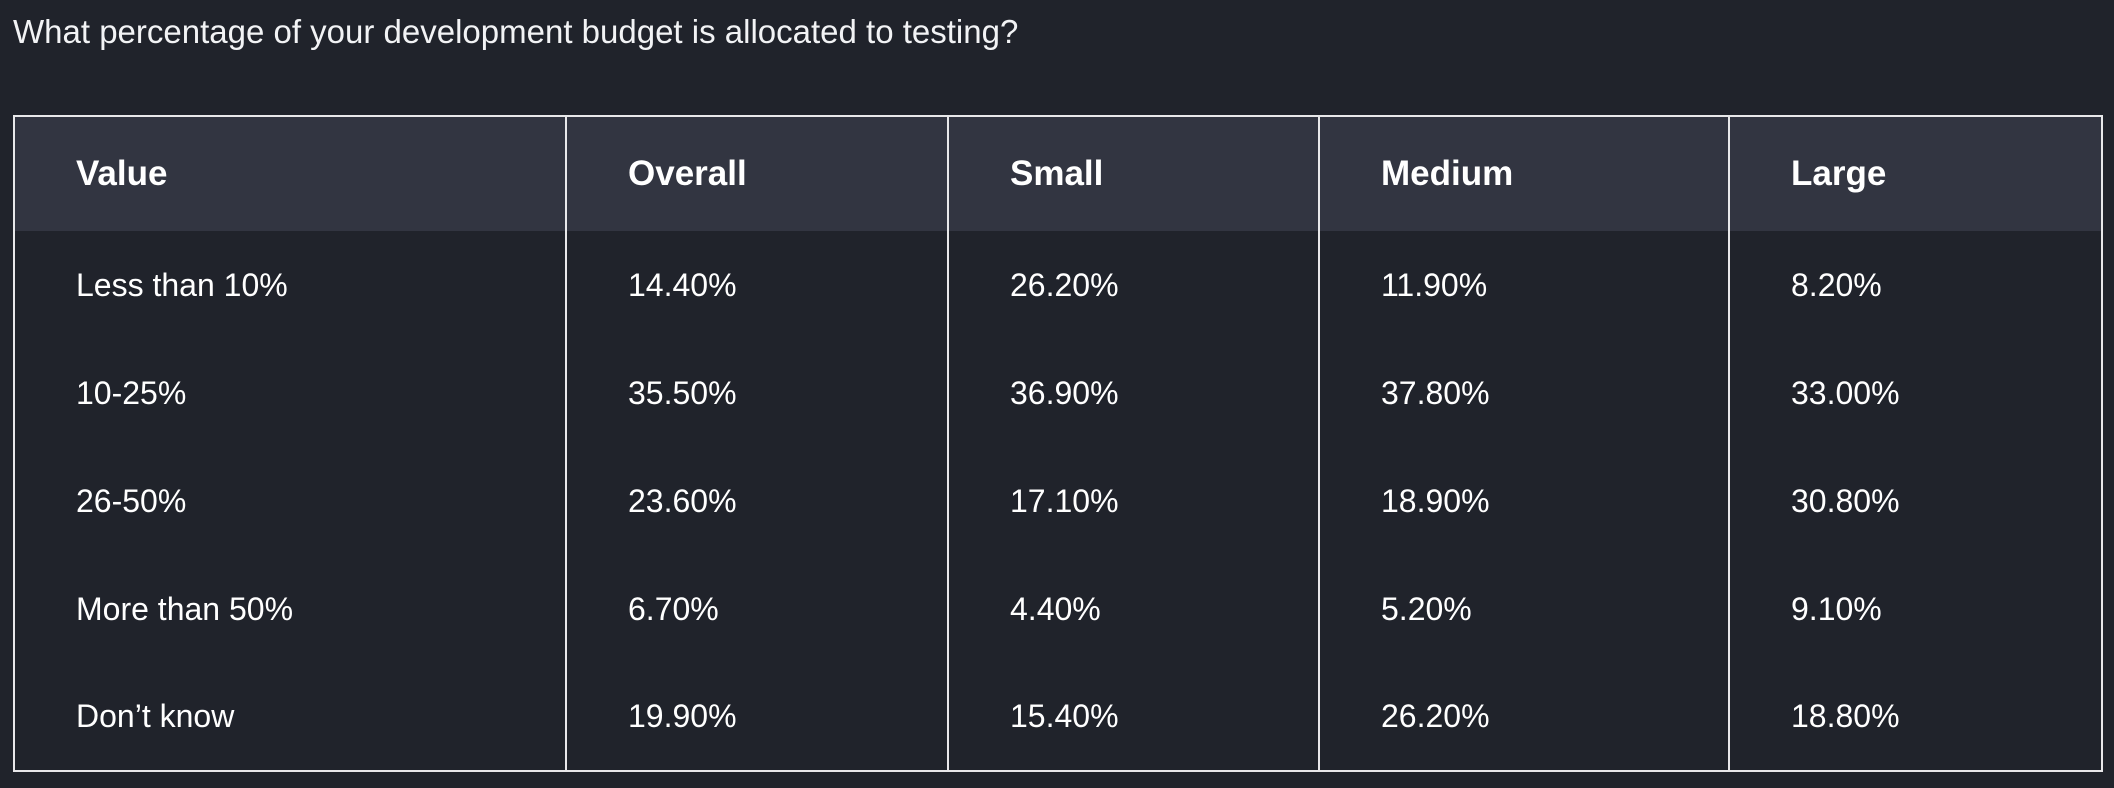 The width and height of the screenshot is (2114, 788). I want to click on cell-small: 17.10%, so click(1133, 501).